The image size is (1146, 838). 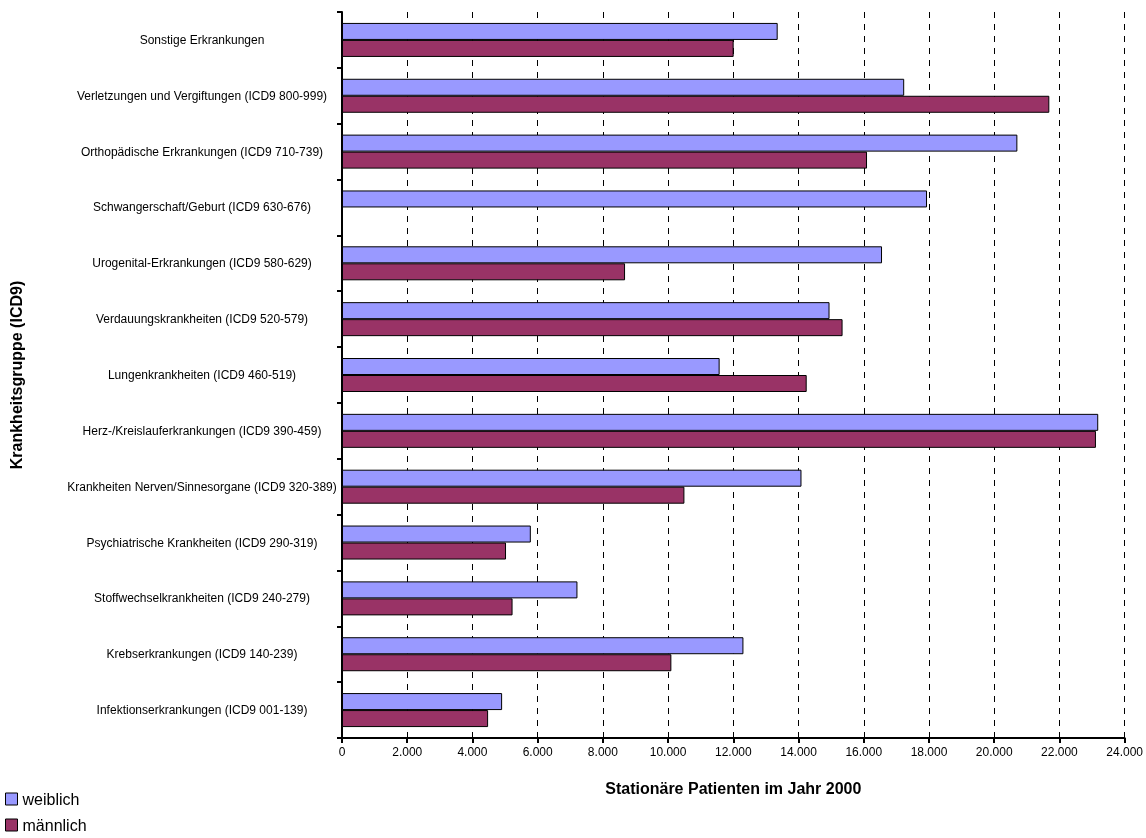 What do you see at coordinates (202, 319) in the screenshot?
I see `y-tick-label: Verdauungskrankheiten (ICD9 520-579)` at bounding box center [202, 319].